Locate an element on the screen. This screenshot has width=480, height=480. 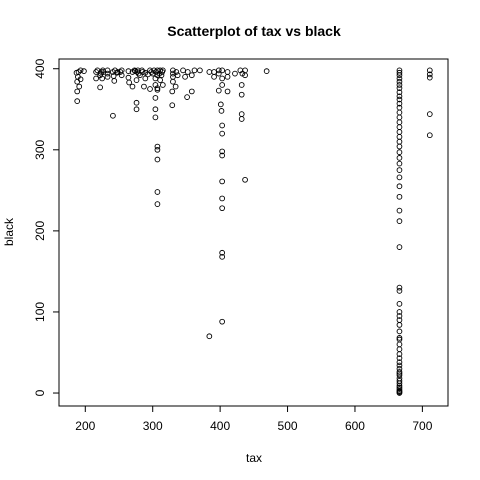
y-tick-label-400: 400 is located at coordinates (40, 68).